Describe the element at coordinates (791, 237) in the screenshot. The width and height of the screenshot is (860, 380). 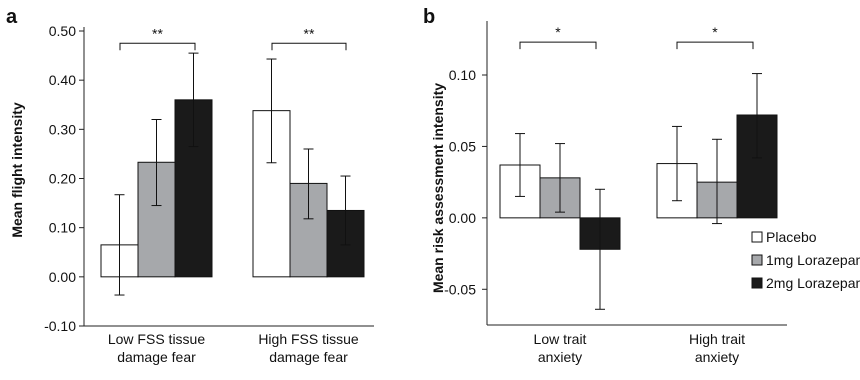
I see `legend-label: Placebo` at that location.